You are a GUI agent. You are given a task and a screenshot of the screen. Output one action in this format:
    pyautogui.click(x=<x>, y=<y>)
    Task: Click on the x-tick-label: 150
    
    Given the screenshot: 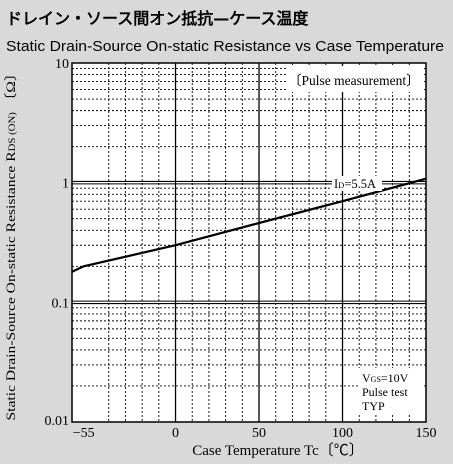 What is the action you would take?
    pyautogui.click(x=426, y=433)
    